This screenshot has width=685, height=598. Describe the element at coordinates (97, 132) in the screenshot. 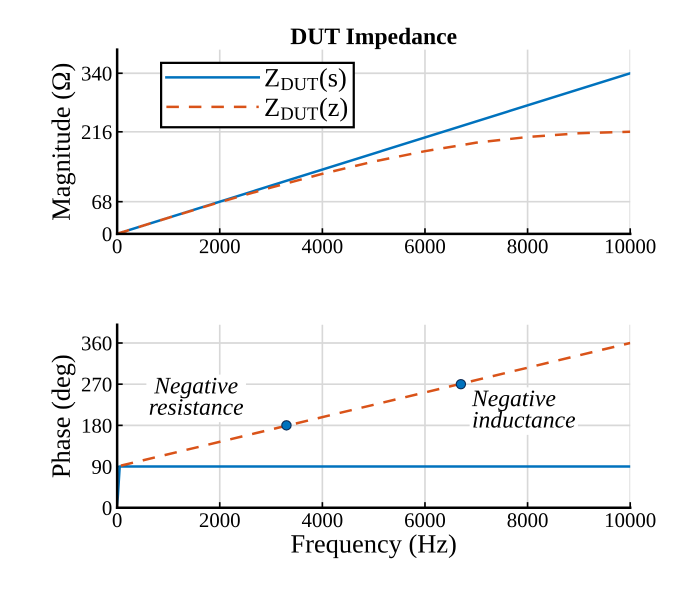

I see `y-tick-label: 216` at that location.